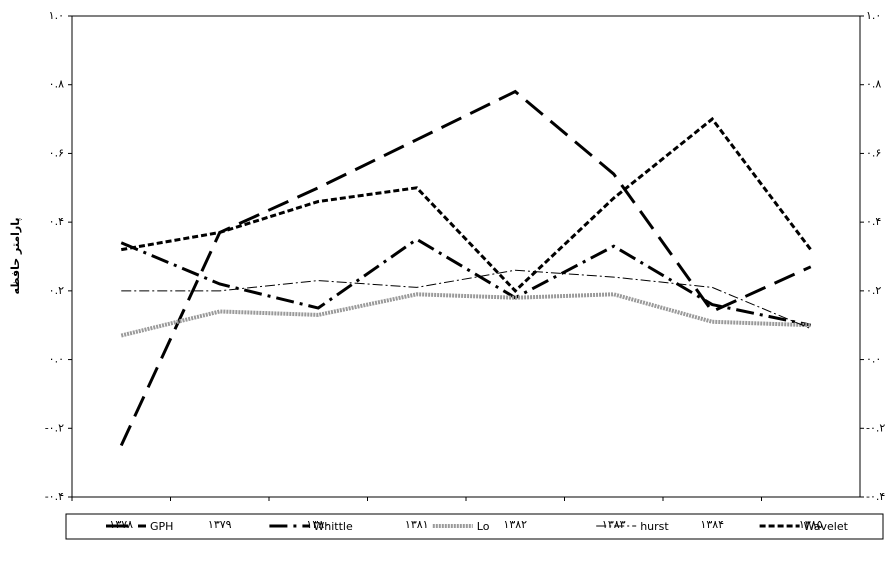 The image size is (896, 584). Describe the element at coordinates (811, 524) in the screenshot. I see `x-tick-label: ۱۳۸۵` at that location.